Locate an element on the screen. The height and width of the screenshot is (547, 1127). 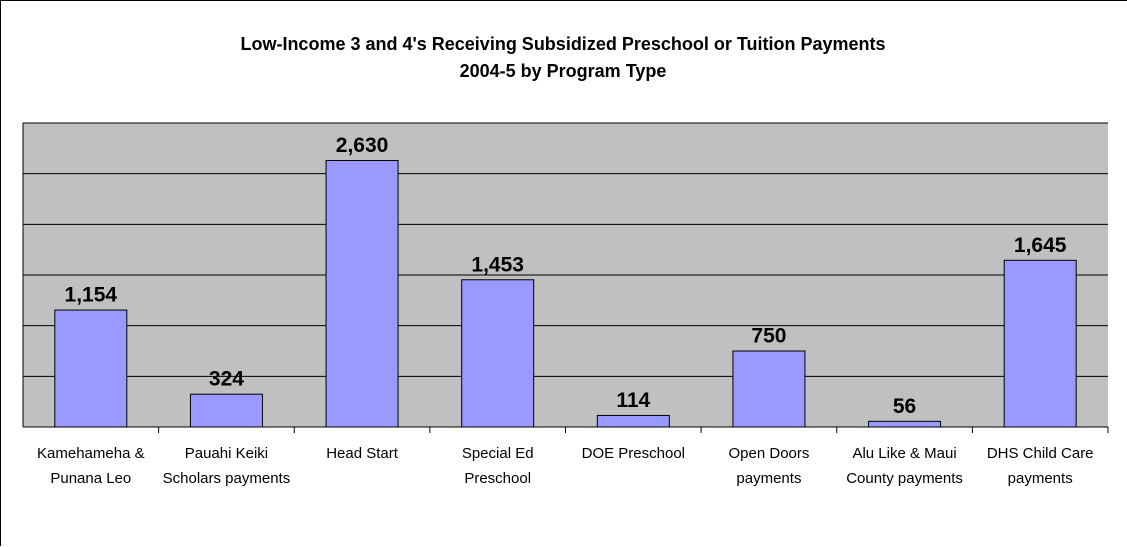
data-label: 2,630 is located at coordinates (362, 145).